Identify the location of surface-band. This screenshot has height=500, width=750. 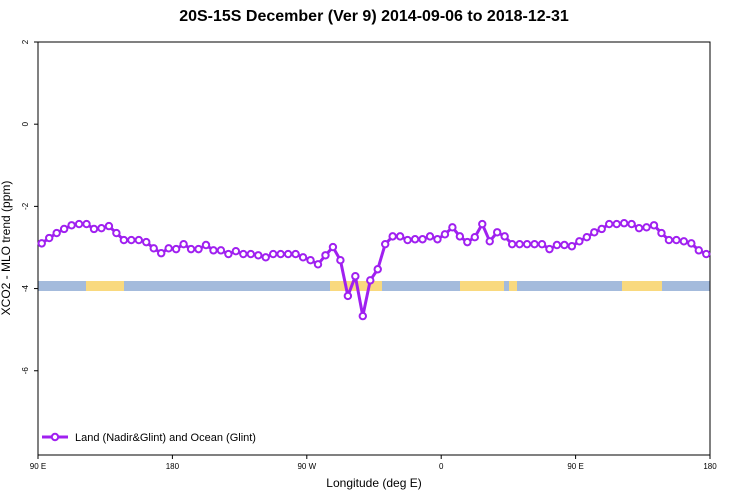
(374, 286).